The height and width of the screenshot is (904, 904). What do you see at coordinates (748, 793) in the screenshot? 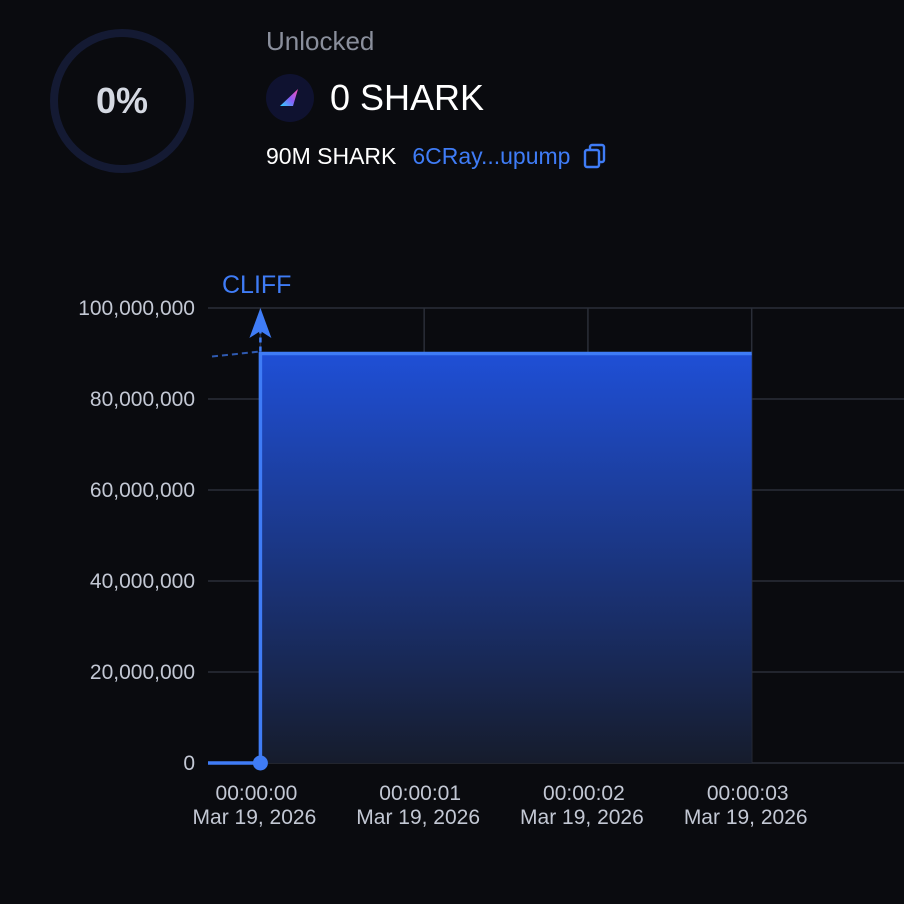
I see `x-tick-time: 00:00:03` at bounding box center [748, 793].